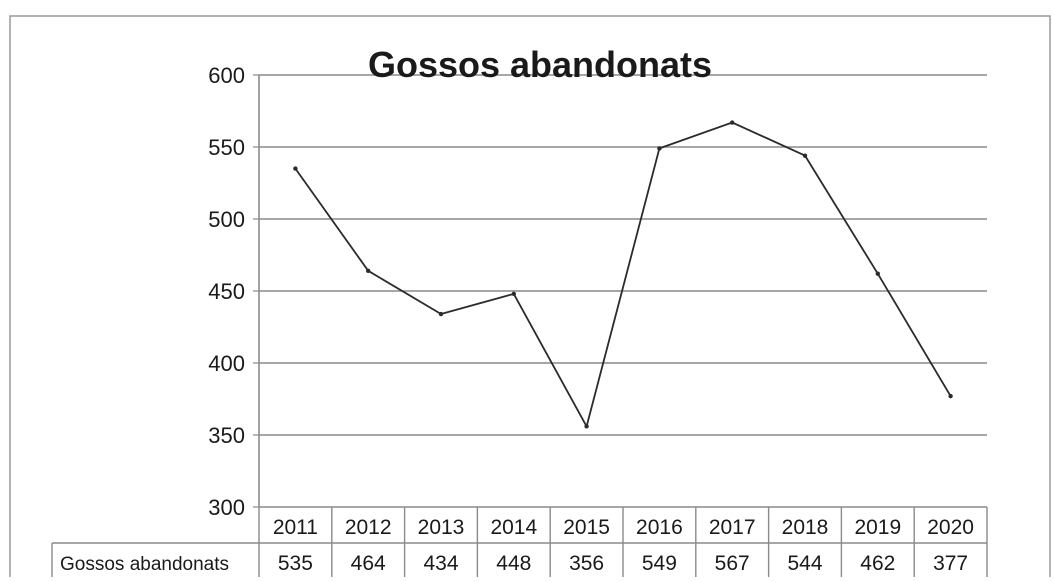 The height and width of the screenshot is (582, 1054). Describe the element at coordinates (295, 527) in the screenshot. I see `x-tick-label: 2011` at that location.